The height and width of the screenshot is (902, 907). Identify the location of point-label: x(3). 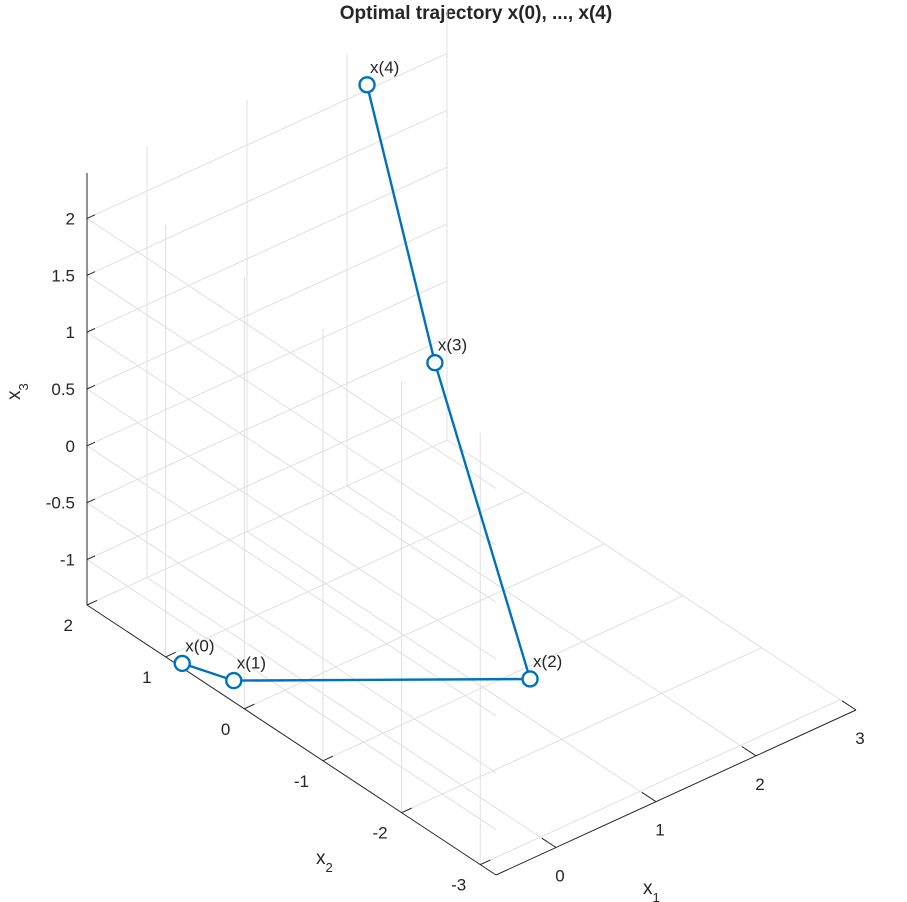
(452, 345).